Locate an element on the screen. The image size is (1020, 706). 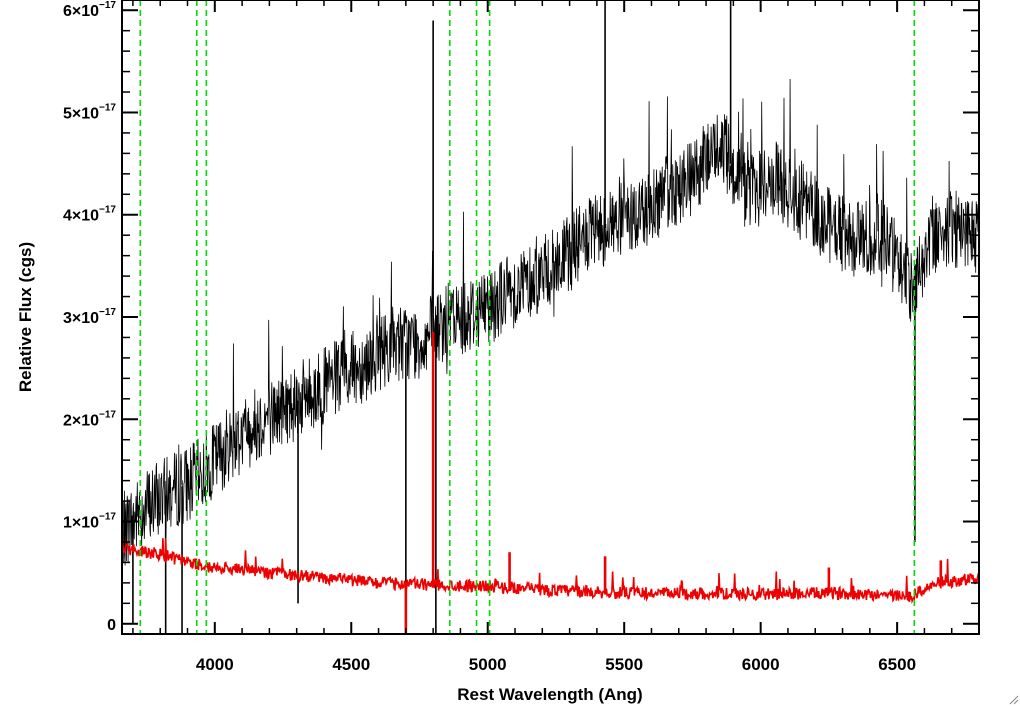
y-tick-label: 4×10⁻¹⁷ is located at coordinates (89, 215).